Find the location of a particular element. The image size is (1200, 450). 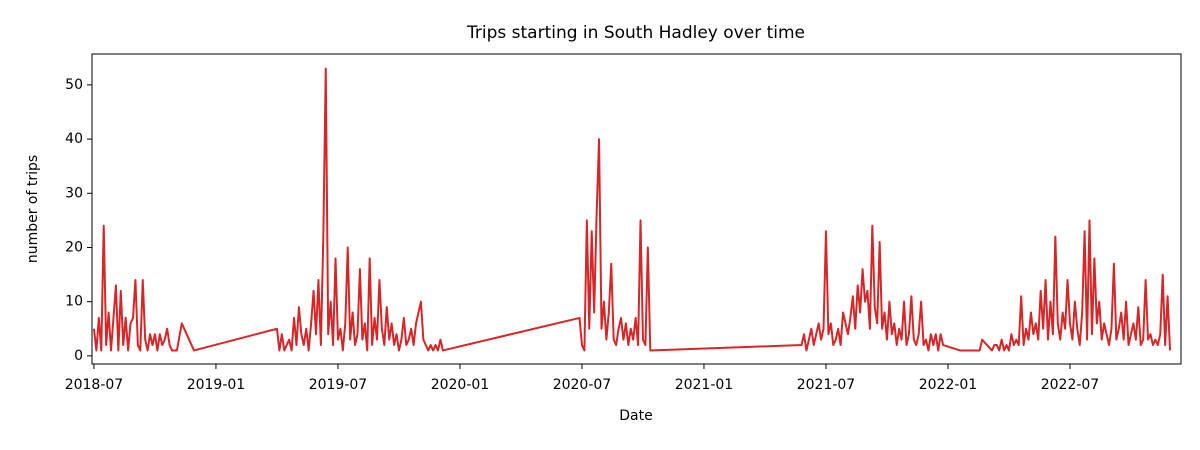

x-tick-label: 2019-07 is located at coordinates (338, 385).